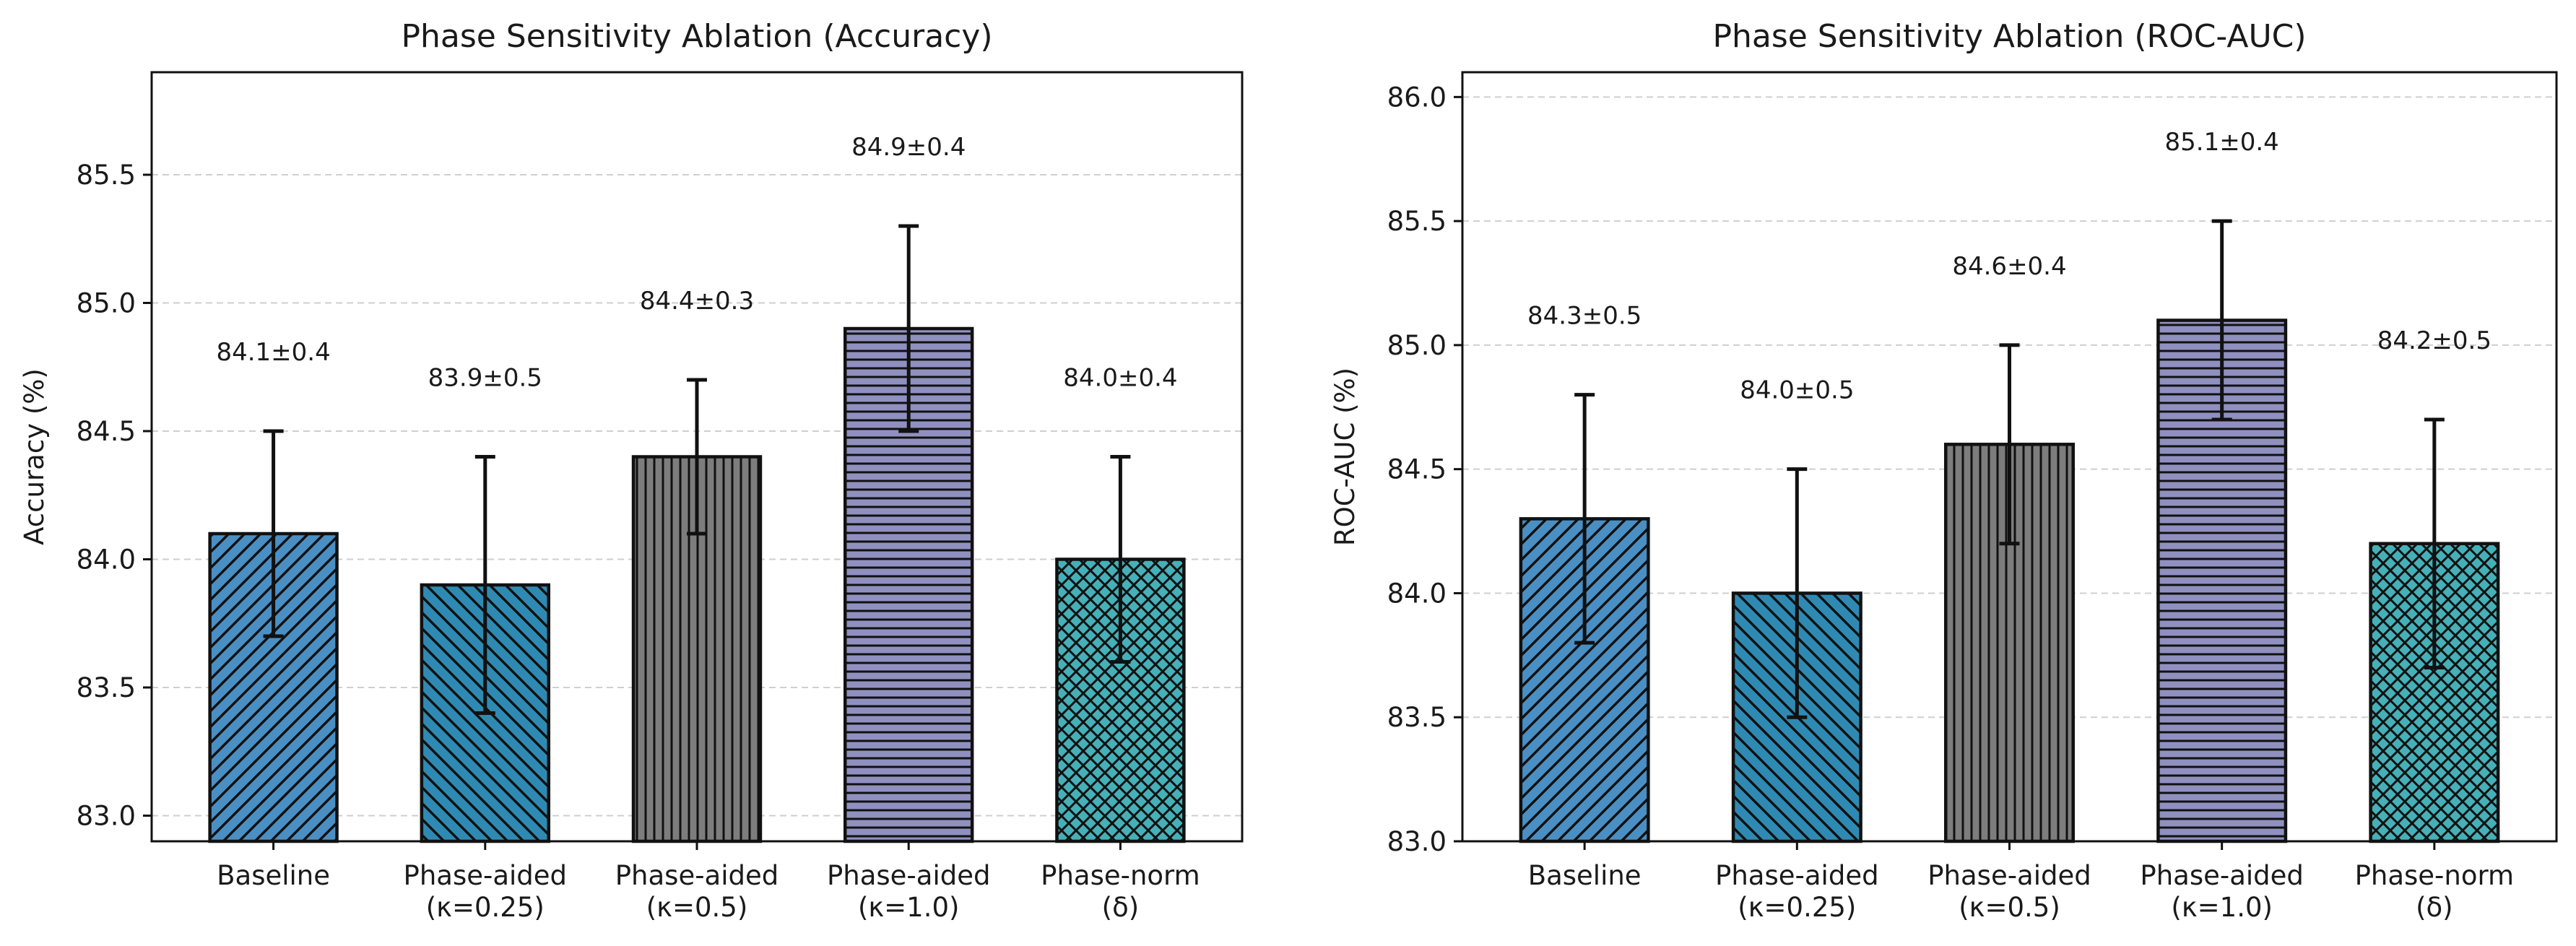  What do you see at coordinates (696, 36) in the screenshot?
I see `chart-title: Phase Sensitivity Ablation (Accuracy)` at bounding box center [696, 36].